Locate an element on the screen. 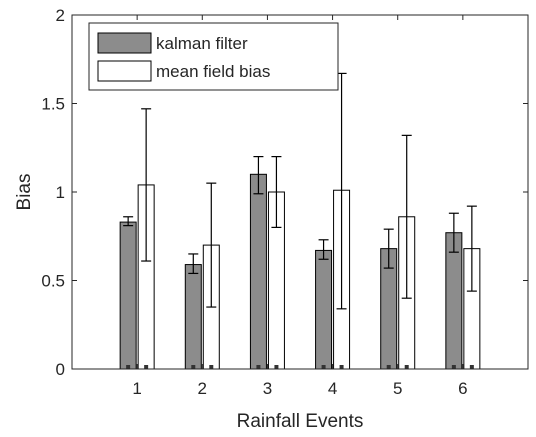  y-tick-label-2: 2 is located at coordinates (60, 15).